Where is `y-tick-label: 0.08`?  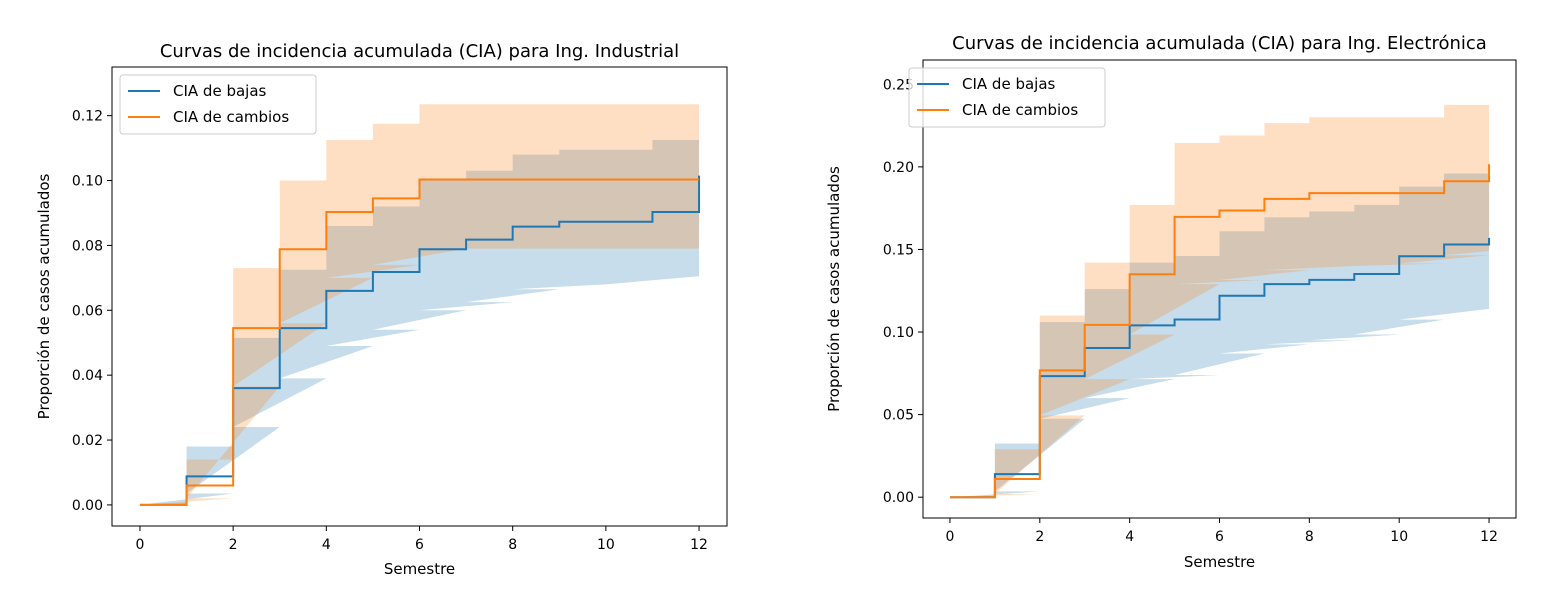 y-tick-label: 0.08 is located at coordinates (87, 246).